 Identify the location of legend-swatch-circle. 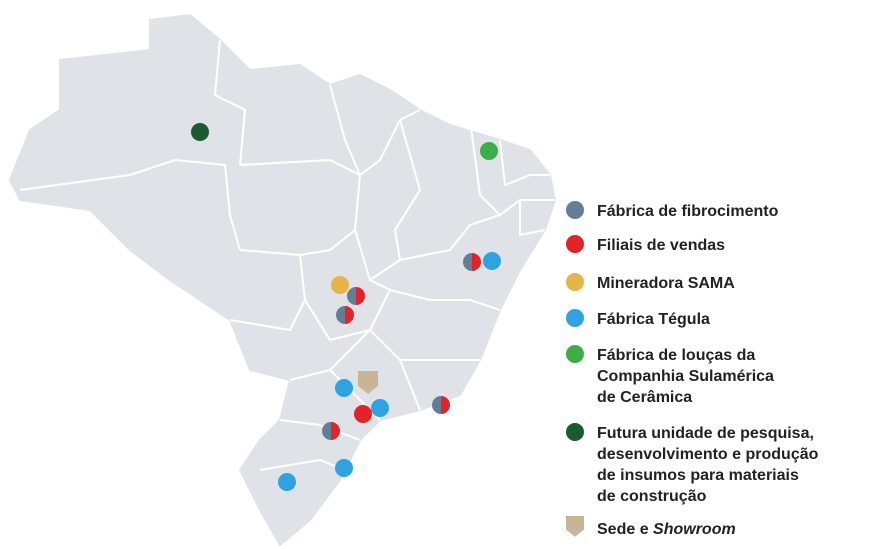
(575, 210).